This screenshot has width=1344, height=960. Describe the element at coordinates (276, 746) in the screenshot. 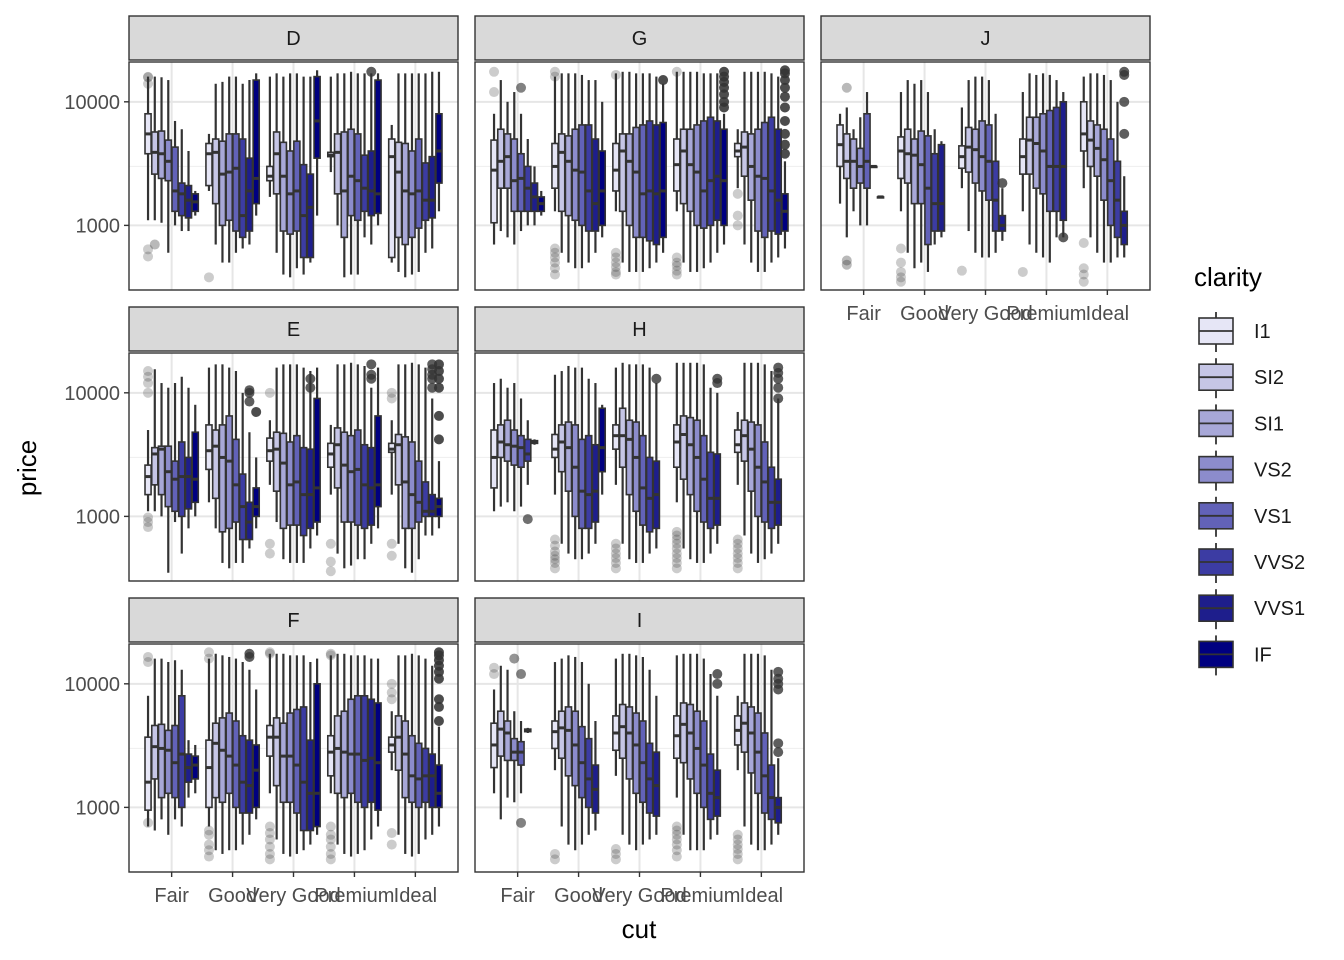

I see `box-very-good-si2` at that location.